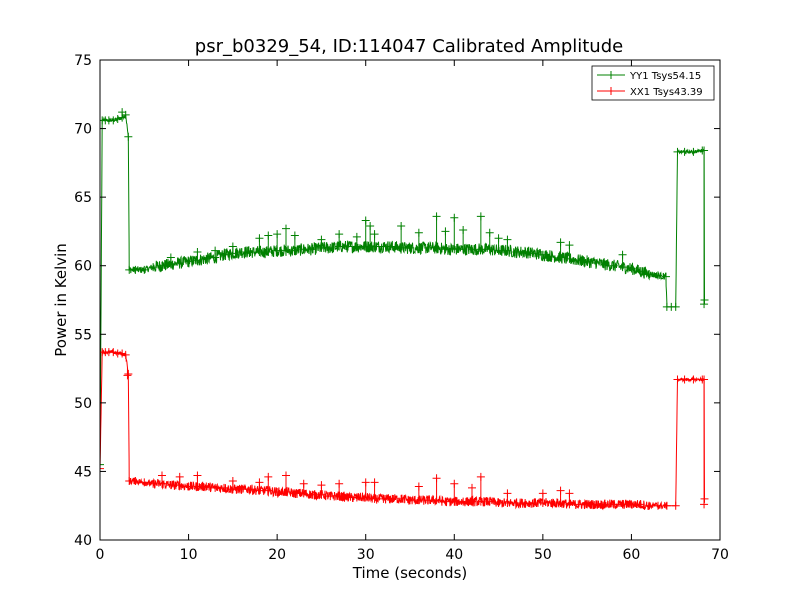  What do you see at coordinates (83, 404) in the screenshot?
I see `y-tick-label: 50` at bounding box center [83, 404].